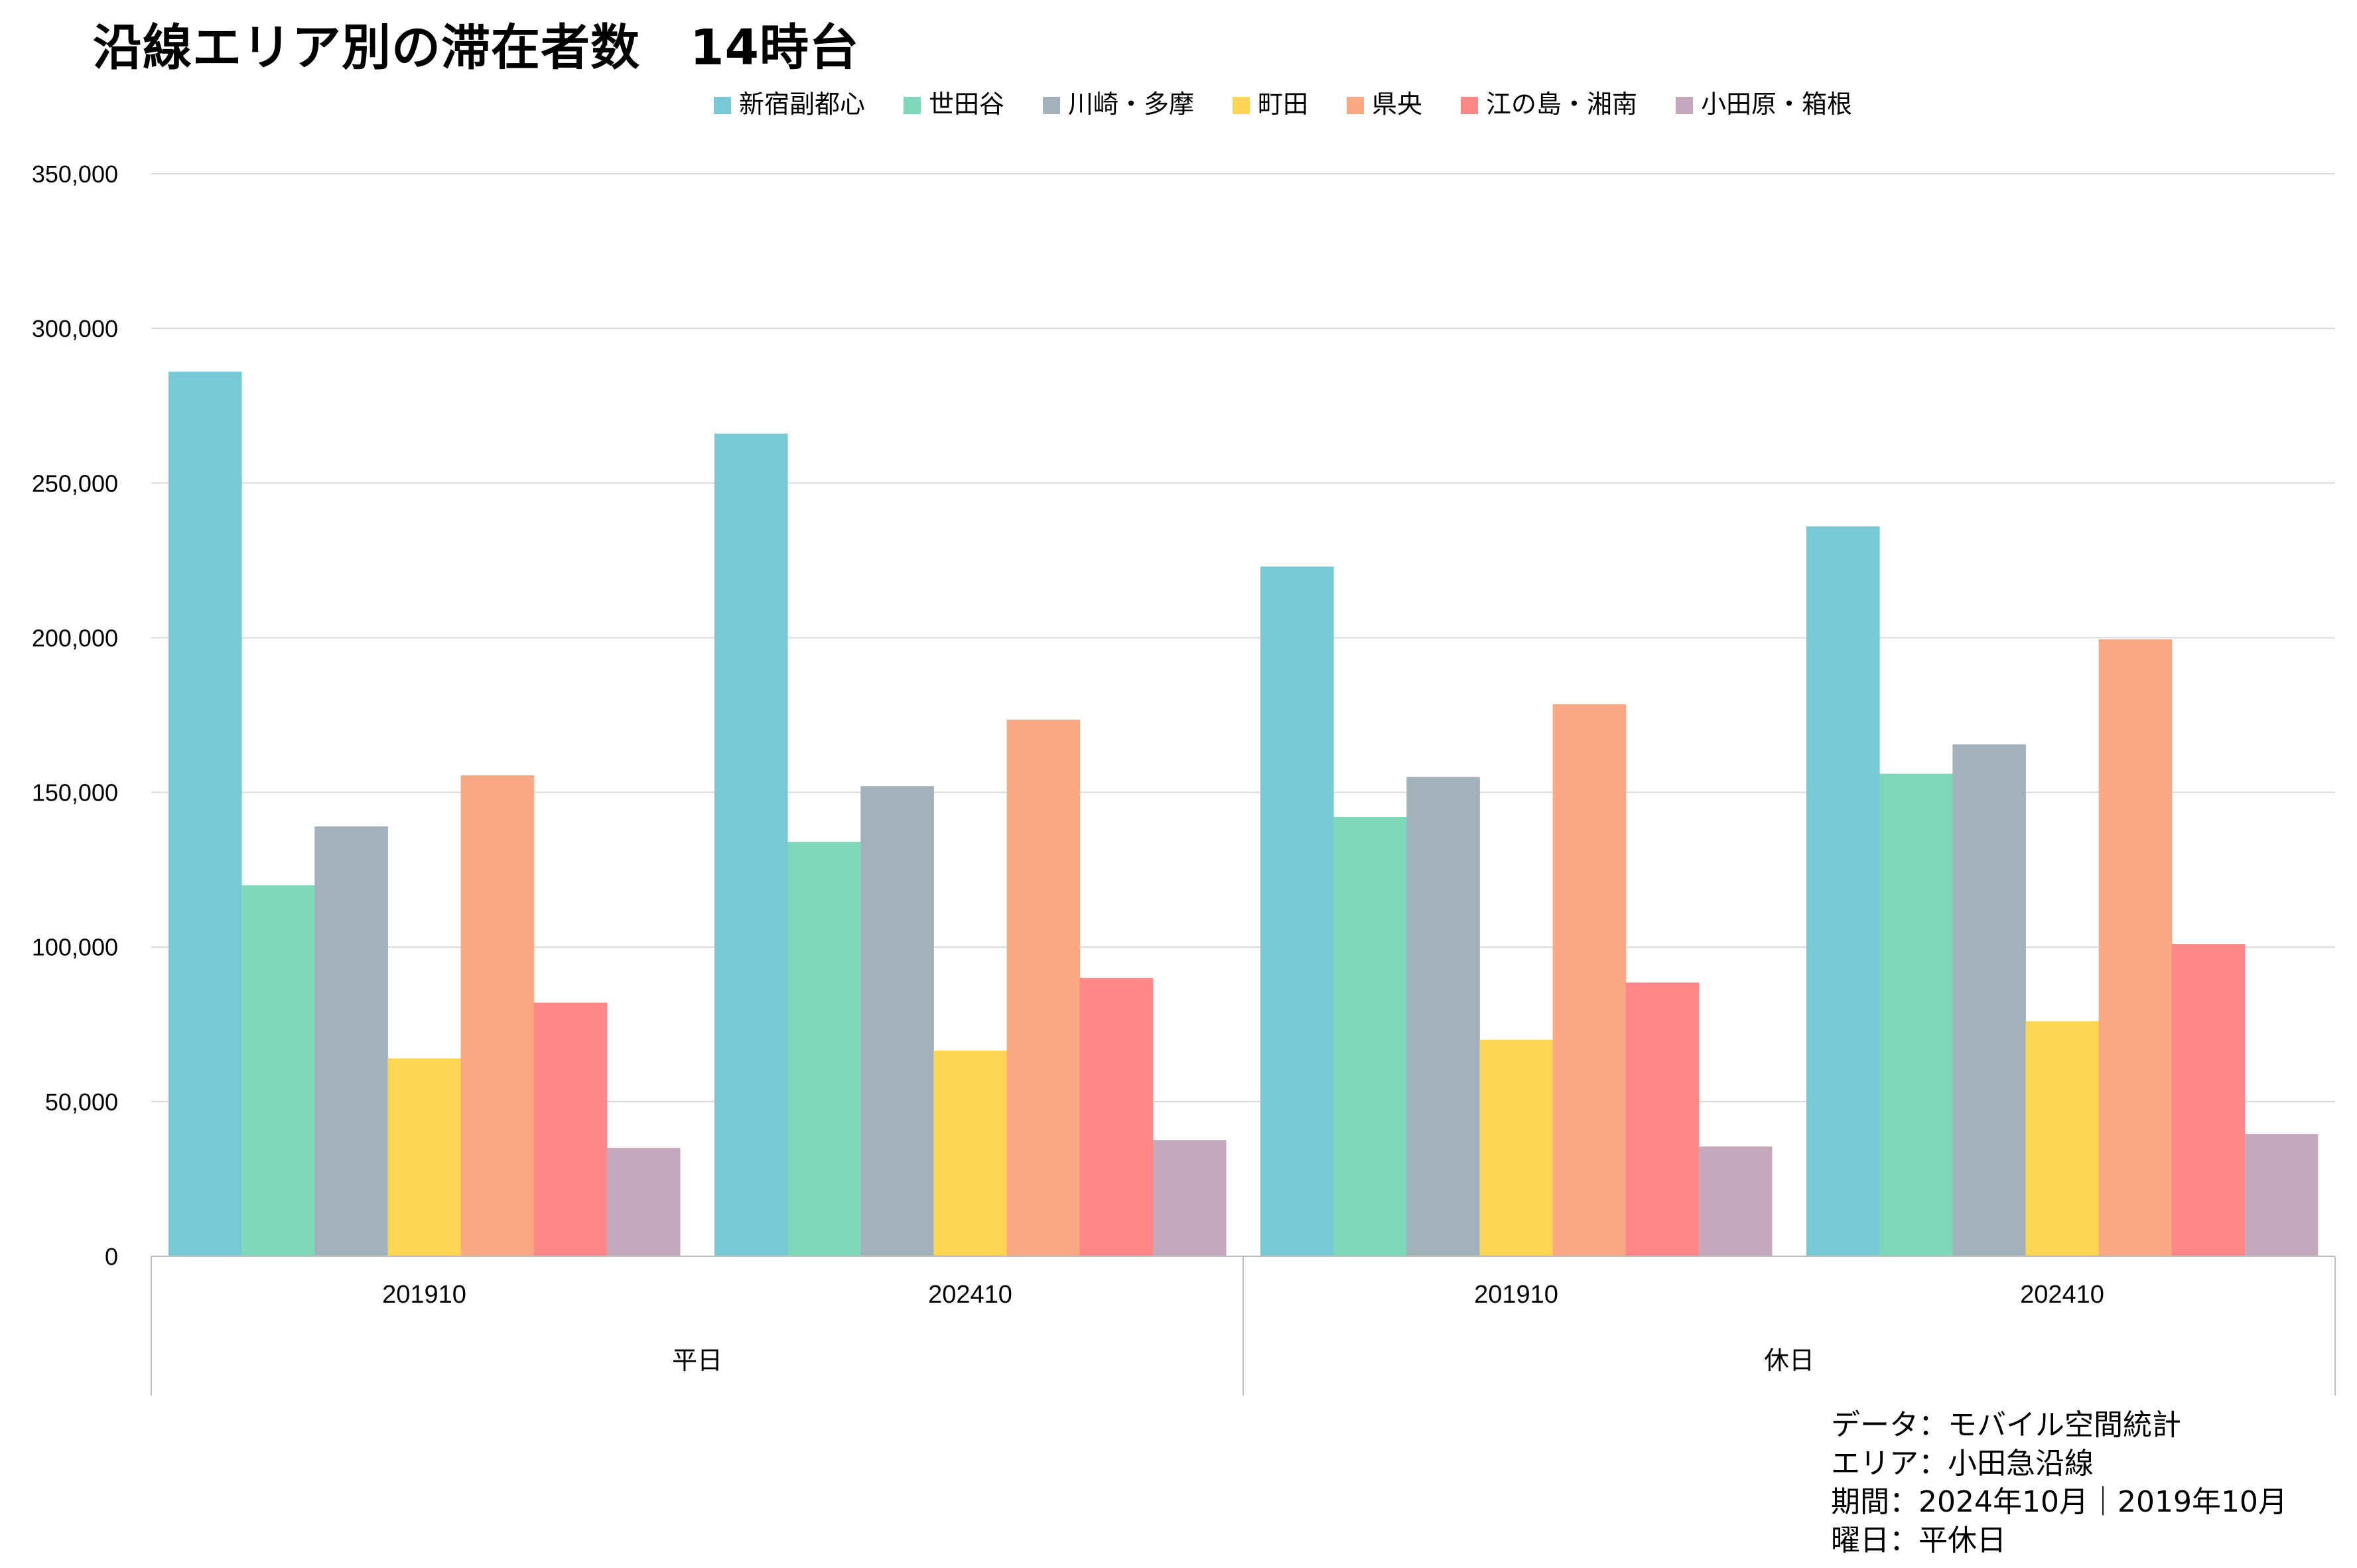 Image resolution: width=2357 pixels, height=1568 pixels. What do you see at coordinates (81, 1102) in the screenshot?
I see `y-tick-label: 50,000` at bounding box center [81, 1102].